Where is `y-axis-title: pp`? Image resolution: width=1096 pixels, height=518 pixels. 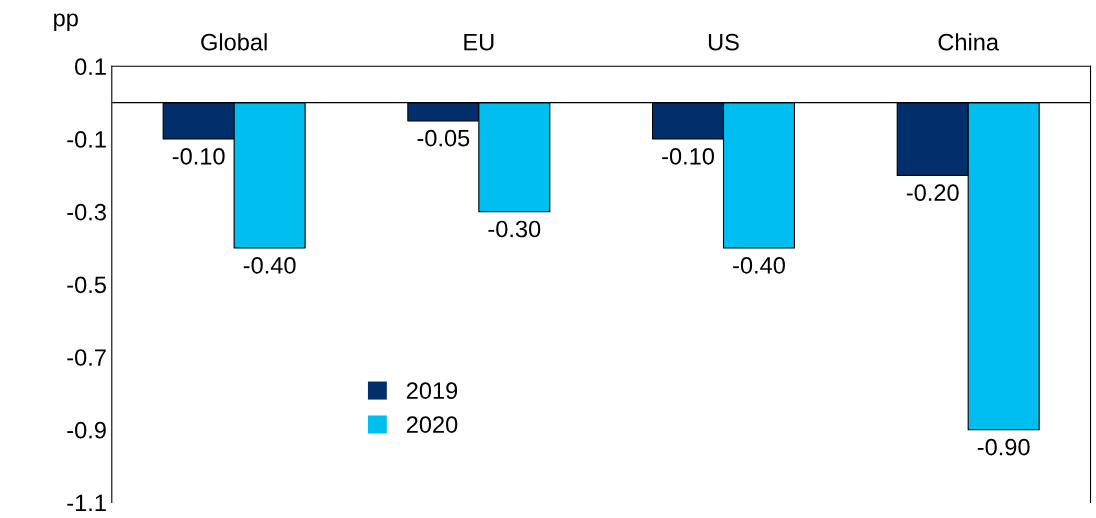 y-axis-title: pp is located at coordinates (66, 22).